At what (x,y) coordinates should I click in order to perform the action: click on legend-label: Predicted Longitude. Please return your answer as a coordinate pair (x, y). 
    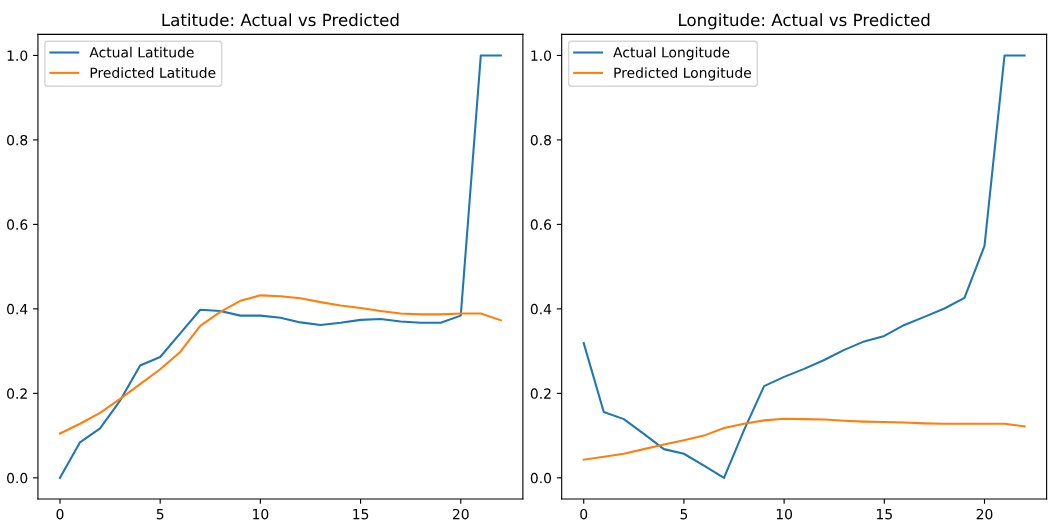
    Looking at the image, I should click on (683, 74).